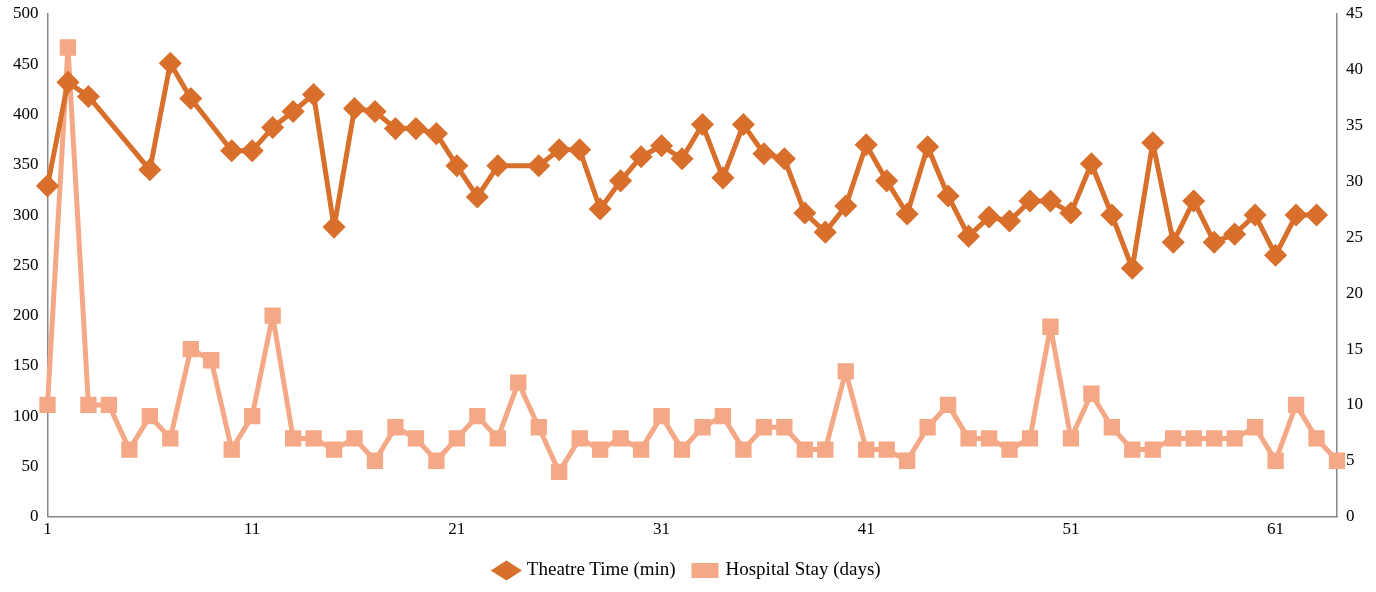  What do you see at coordinates (26, 315) in the screenshot?
I see `y-tick-label: 200` at bounding box center [26, 315].